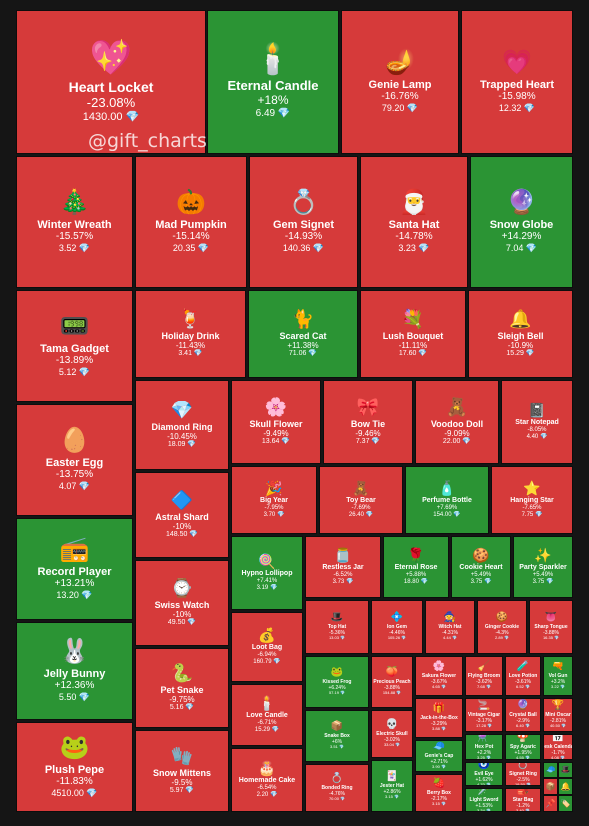 The height and width of the screenshot is (826, 589). I want to click on tile-lush-bouquet: 💐 Lush Bouquet -11.11% 17.60 💎, so click(413, 334).